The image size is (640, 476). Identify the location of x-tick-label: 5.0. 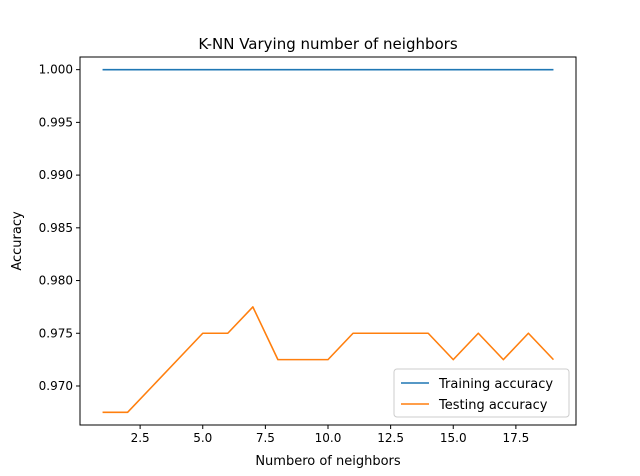
(202, 438).